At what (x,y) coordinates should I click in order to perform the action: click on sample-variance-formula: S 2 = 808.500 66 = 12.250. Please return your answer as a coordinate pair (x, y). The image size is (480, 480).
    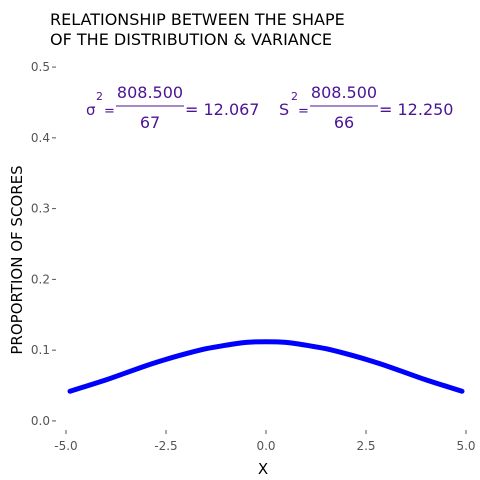
    Looking at the image, I should click on (366, 107).